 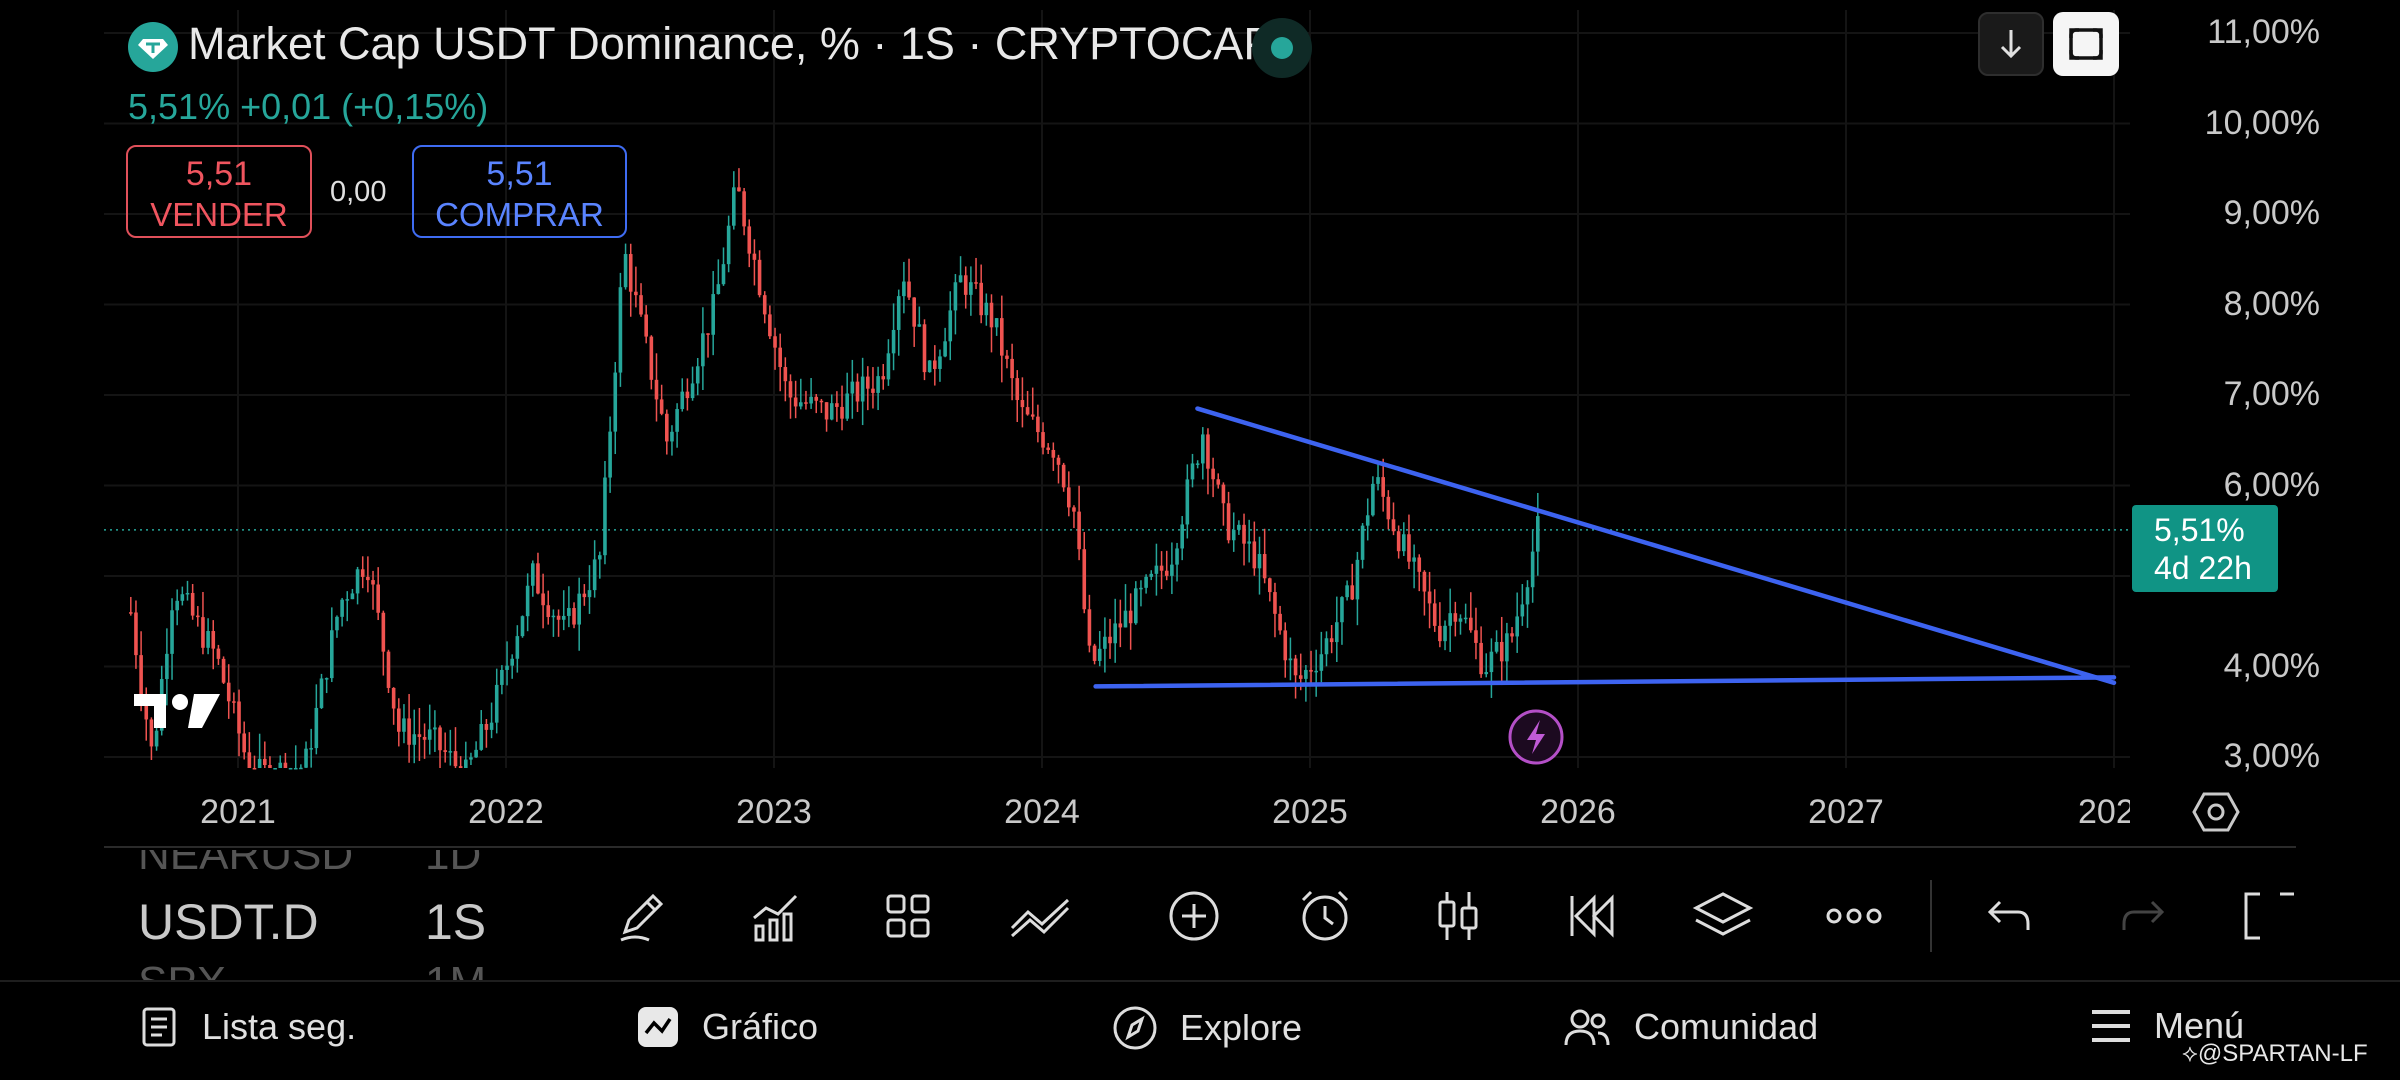 What do you see at coordinates (643, 916) in the screenshot?
I see `draw-pencil-icon` at bounding box center [643, 916].